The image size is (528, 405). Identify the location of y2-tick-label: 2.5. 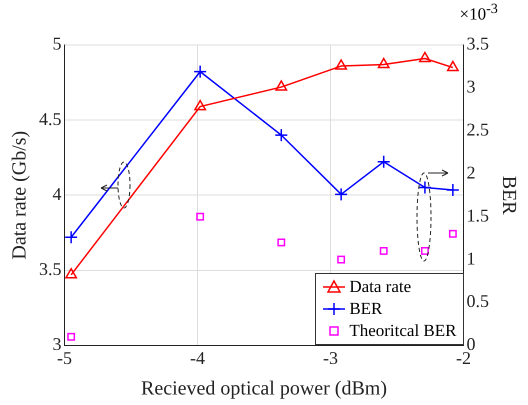
(477, 130).